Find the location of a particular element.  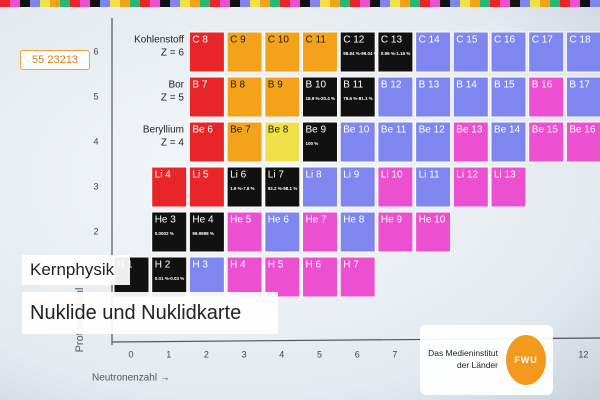

nuclide-label: B 9 is located at coordinates (275, 85).